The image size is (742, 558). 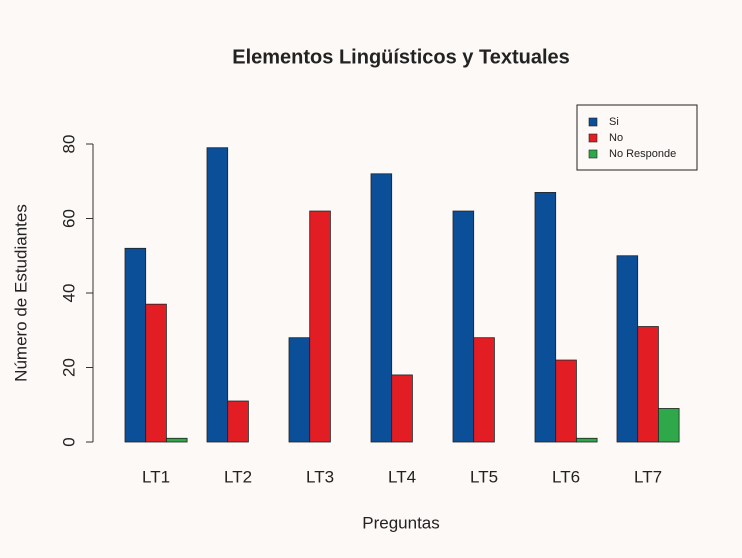 I want to click on y-tick-label: 60, so click(x=68, y=218).